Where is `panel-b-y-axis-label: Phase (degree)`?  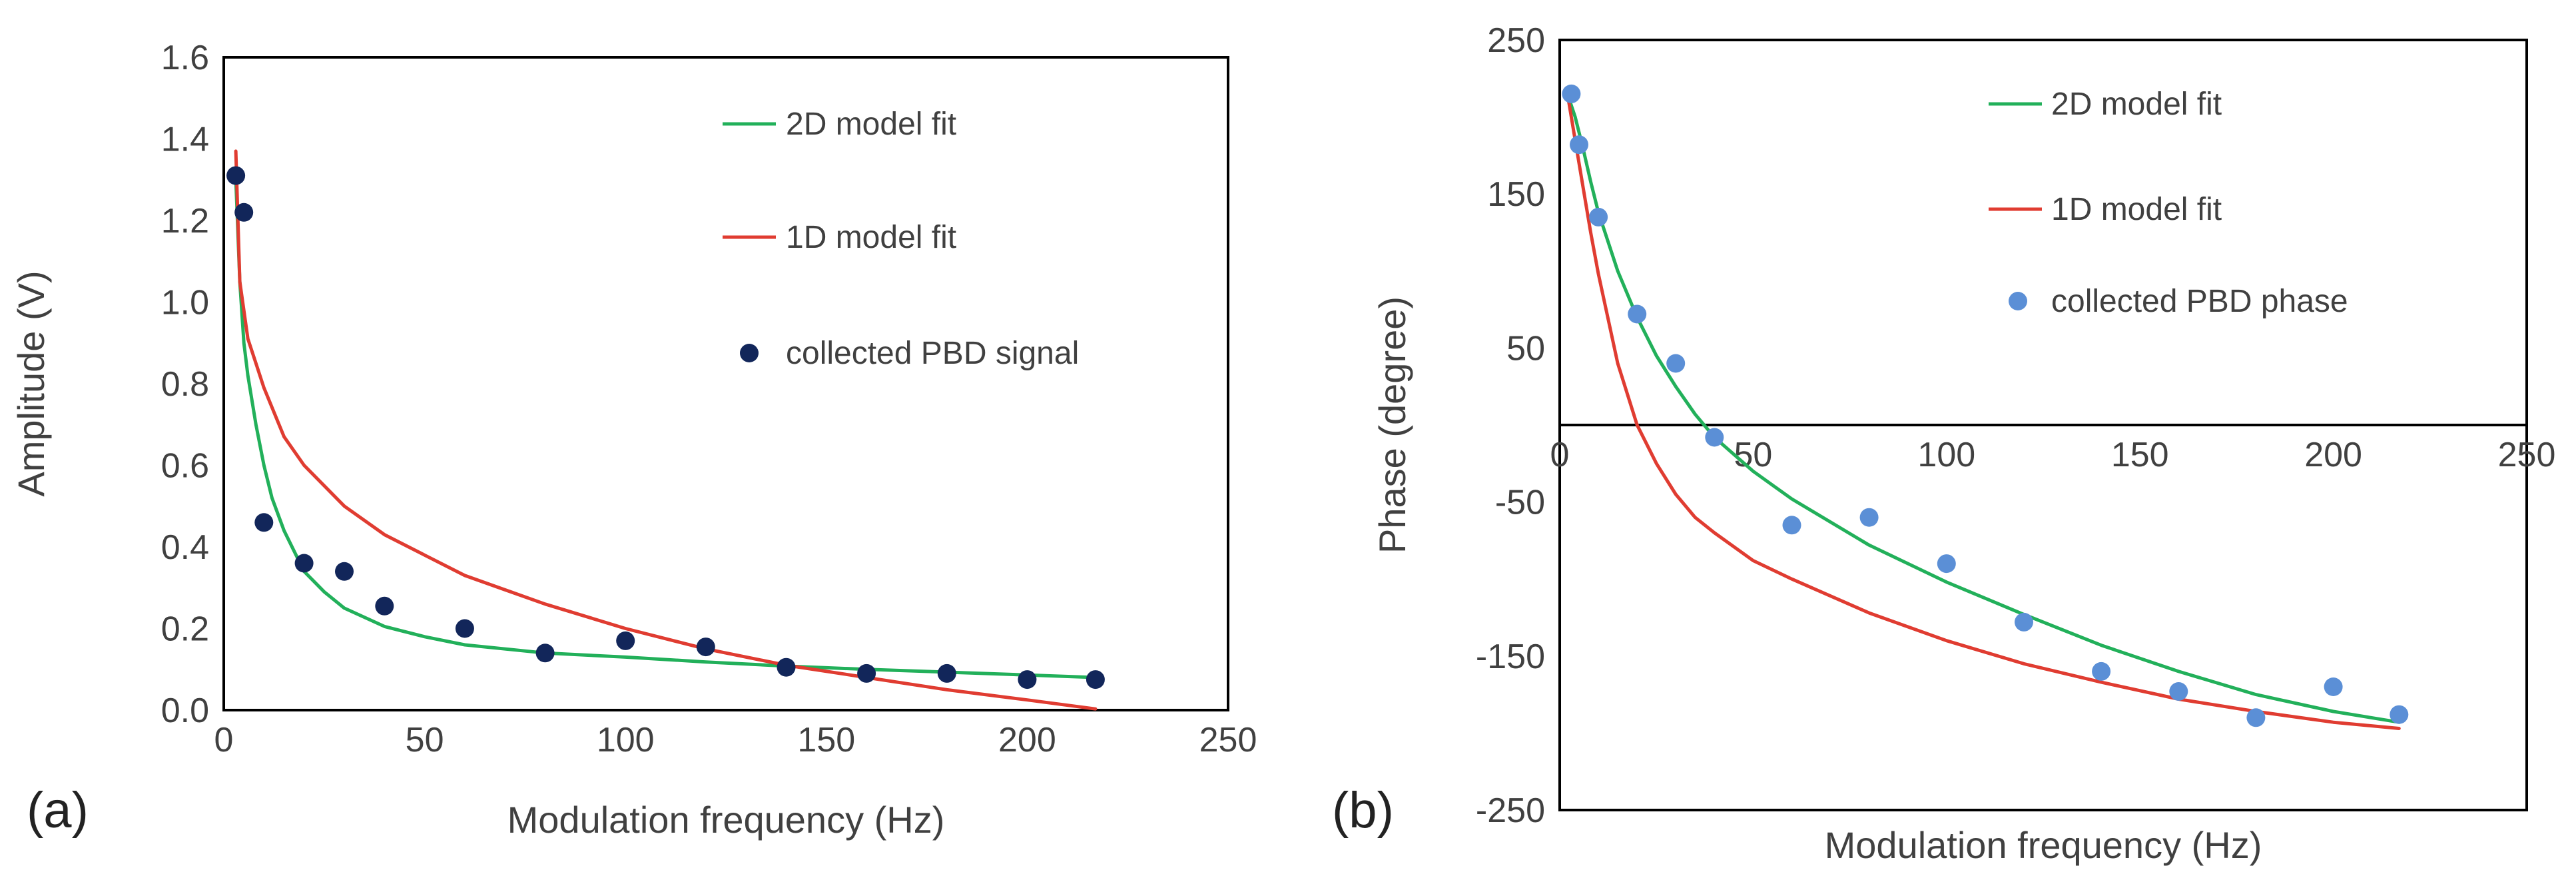
panel-b-y-axis-label: Phase (degree) is located at coordinates (1392, 425).